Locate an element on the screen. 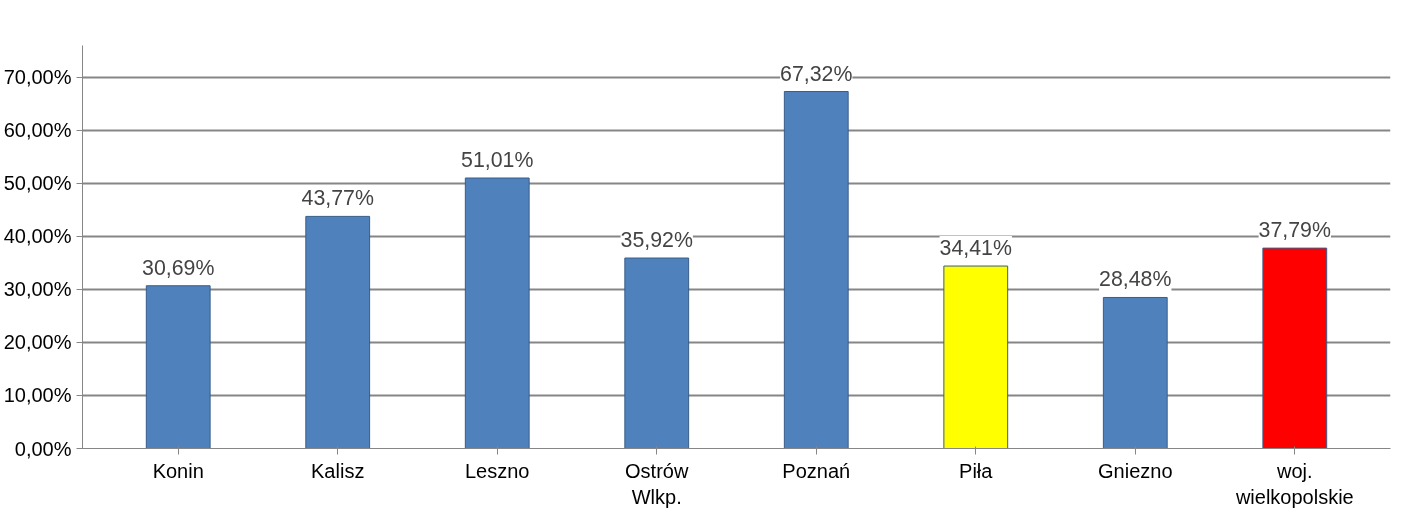 The image size is (1417, 519). x-tick-label: Gniezno is located at coordinates (1135, 470).